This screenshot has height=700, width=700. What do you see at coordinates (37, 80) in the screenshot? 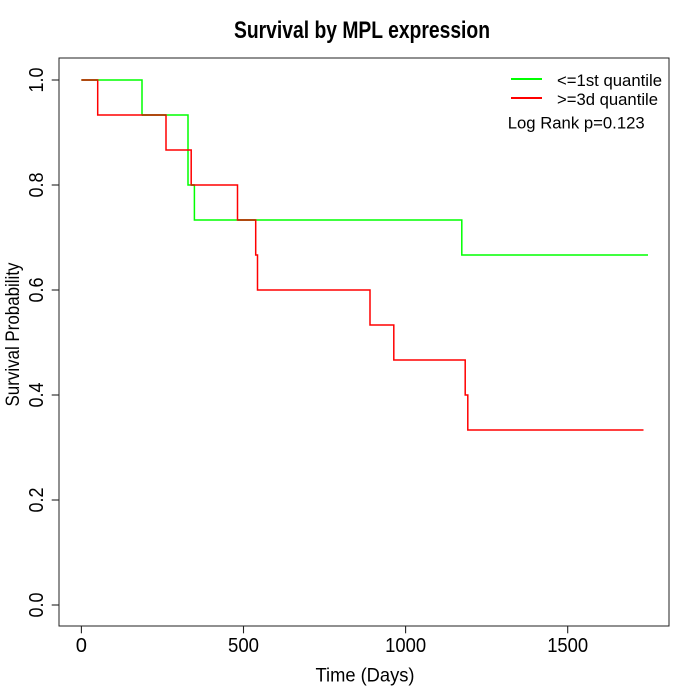
I see `svg-text: 1.0` at bounding box center [37, 80].